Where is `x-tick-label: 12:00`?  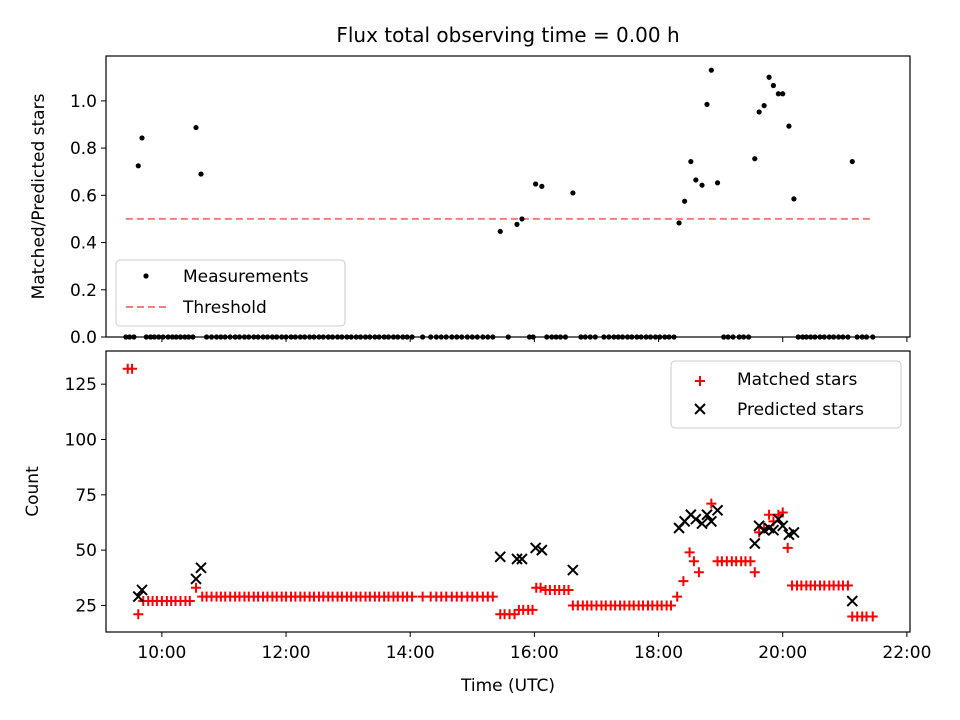
x-tick-label: 12:00 is located at coordinates (286, 653).